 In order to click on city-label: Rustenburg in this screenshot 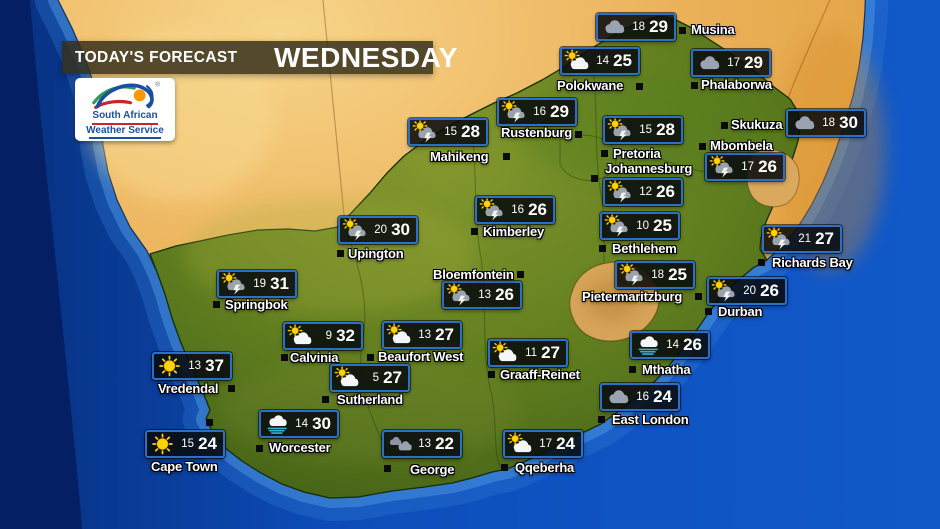, I will do `click(536, 132)`.